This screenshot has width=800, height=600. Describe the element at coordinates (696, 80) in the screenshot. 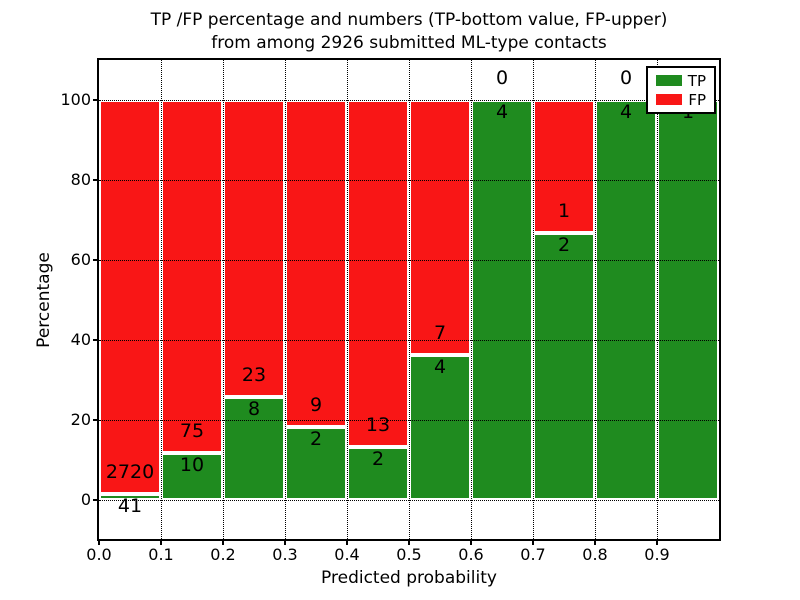

I see `legend-label-tp: TP` at that location.